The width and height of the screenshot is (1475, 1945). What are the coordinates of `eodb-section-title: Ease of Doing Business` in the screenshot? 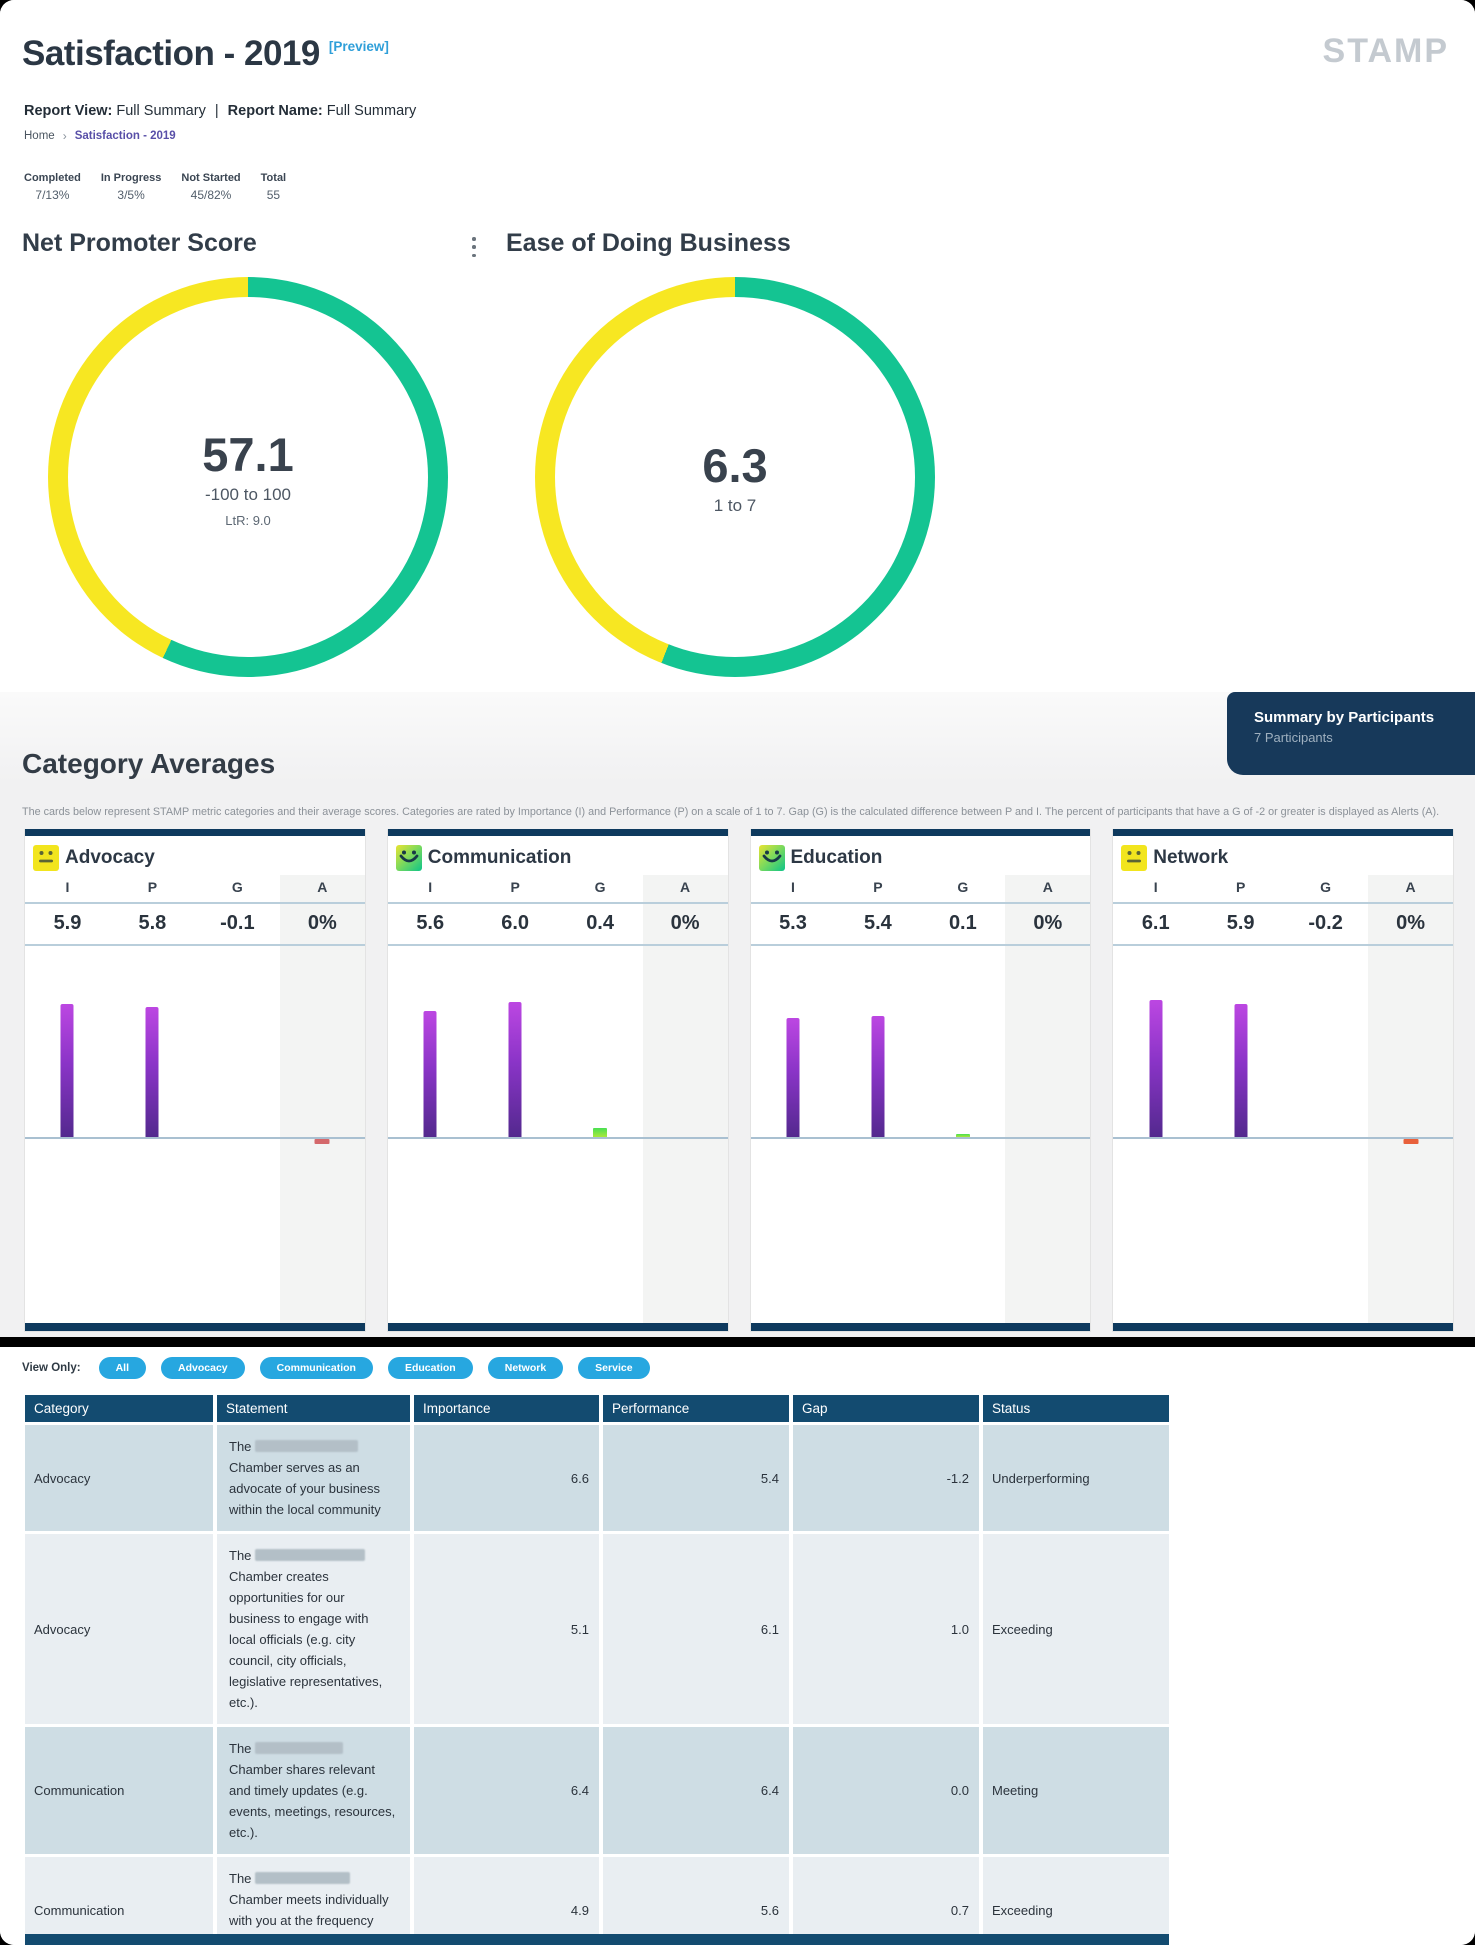 It's located at (648, 243).